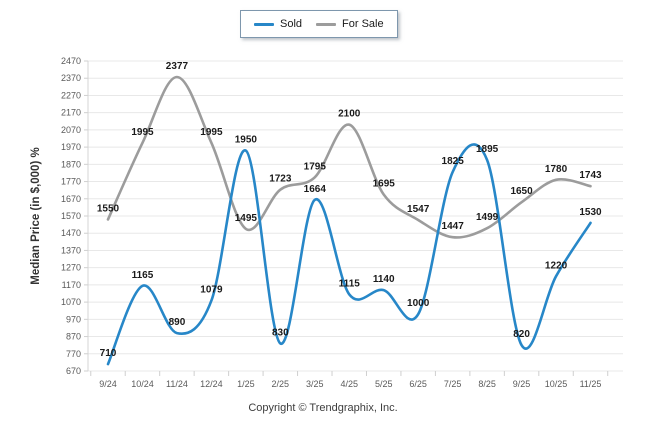 Image resolution: width=646 pixels, height=434 pixels. I want to click on x-tick-label: 6/25, so click(418, 384).